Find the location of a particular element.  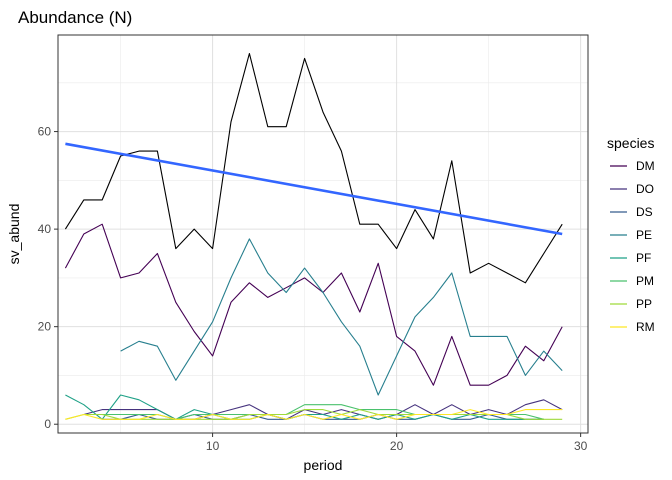

legend-label-ds: DS is located at coordinates (644, 212).